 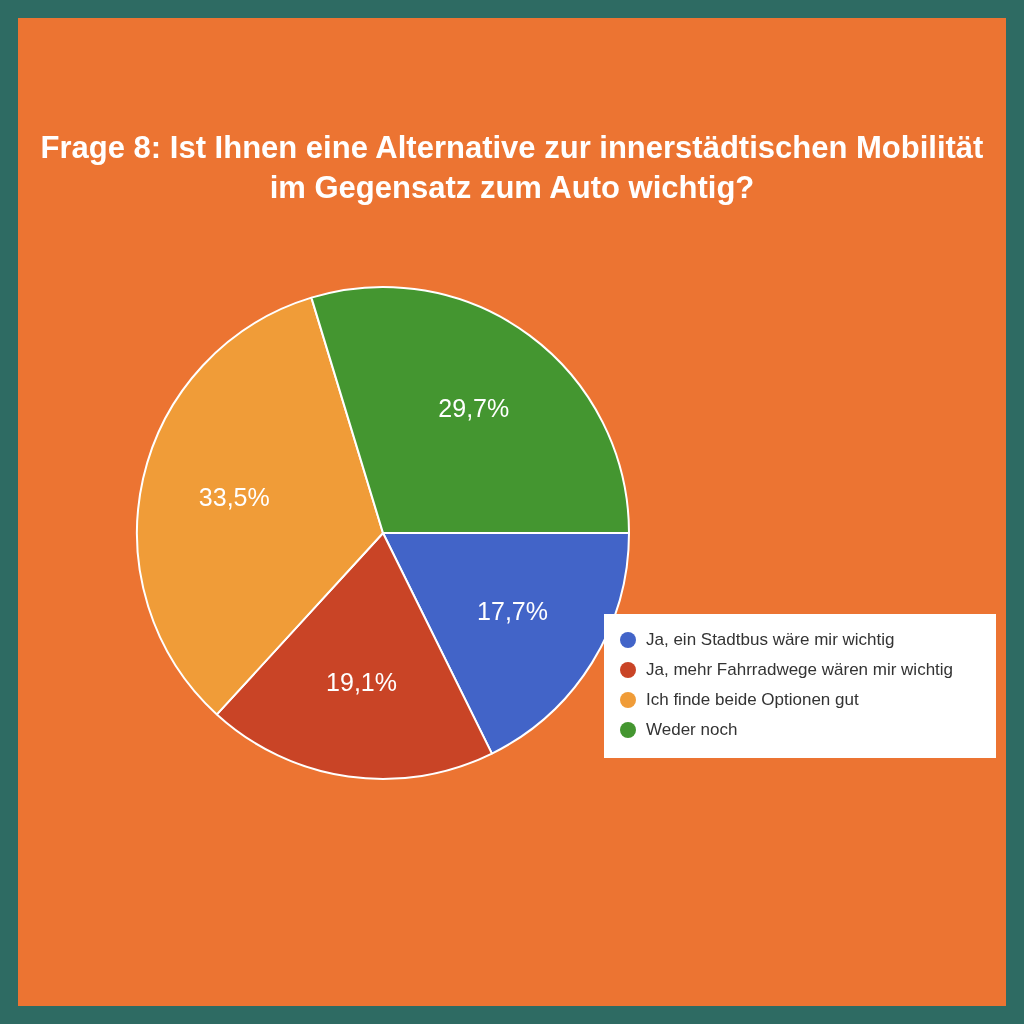 I want to click on data-label: 17,7%, so click(x=512, y=611).